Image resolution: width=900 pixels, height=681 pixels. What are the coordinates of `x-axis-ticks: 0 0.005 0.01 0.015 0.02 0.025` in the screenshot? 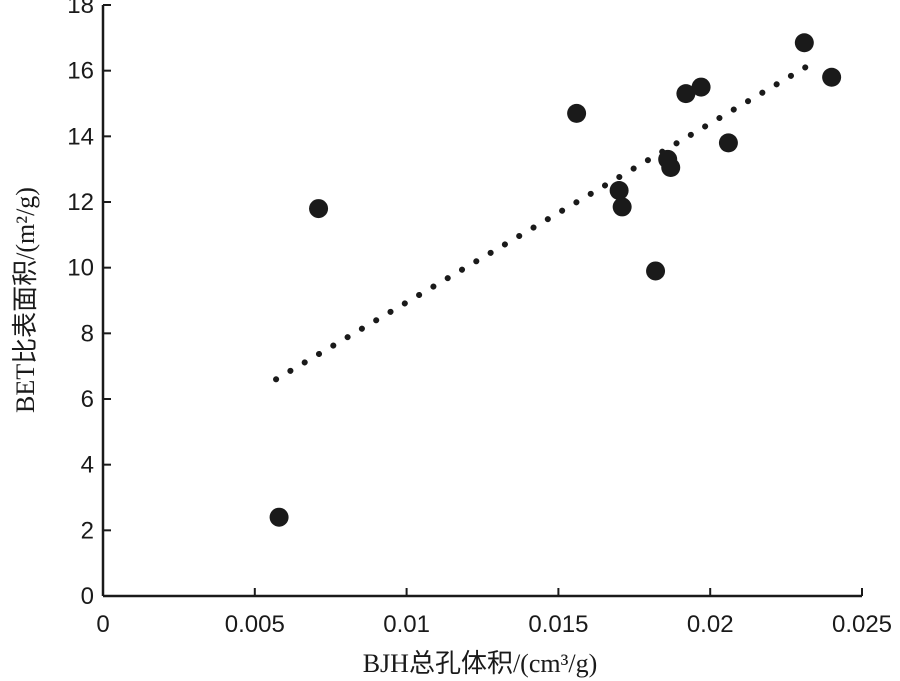 It's located at (494, 613).